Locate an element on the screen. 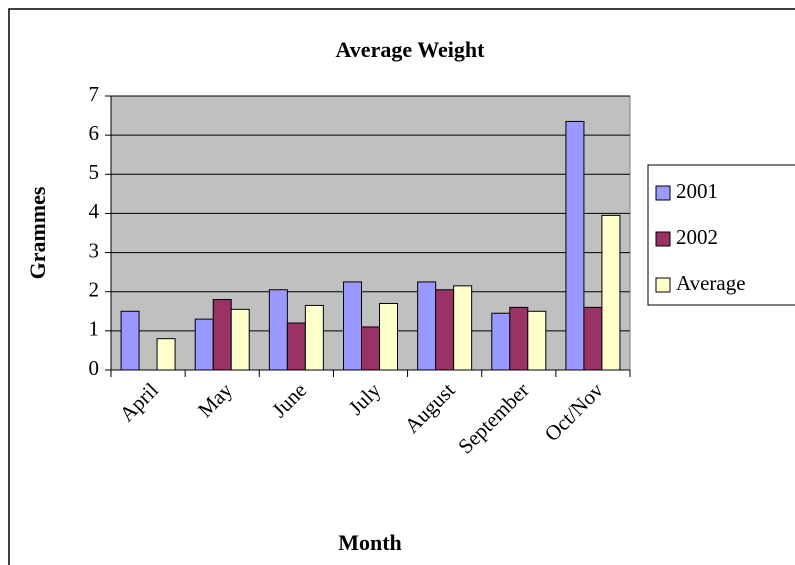 Image resolution: width=795 pixels, height=565 pixels. y-axis-title: Grammes is located at coordinates (37, 232).